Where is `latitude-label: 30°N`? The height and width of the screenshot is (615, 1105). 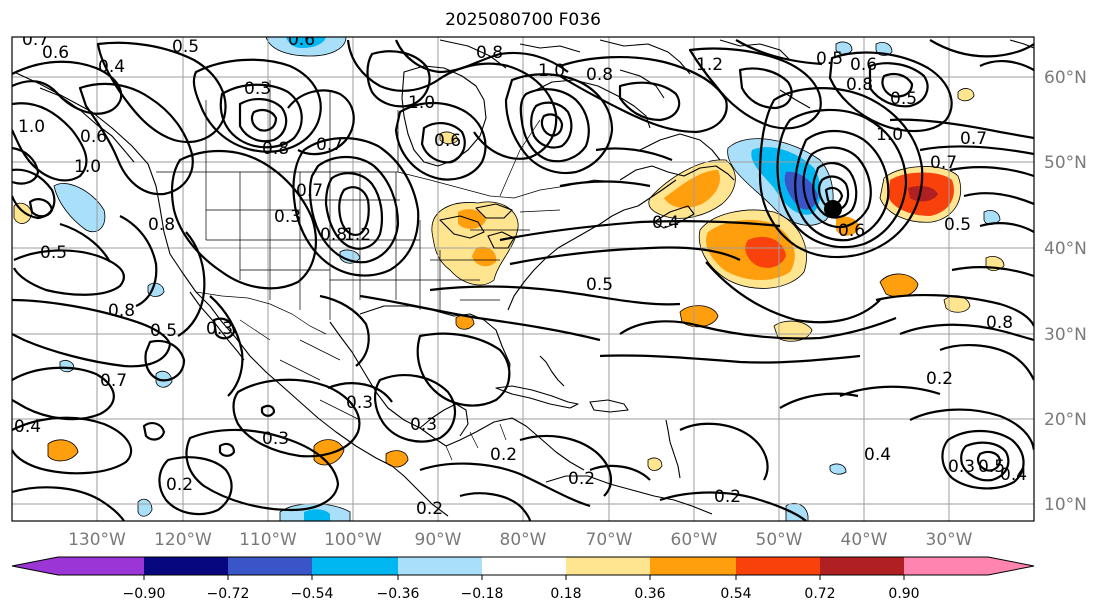
latitude-label: 30°N is located at coordinates (1065, 335).